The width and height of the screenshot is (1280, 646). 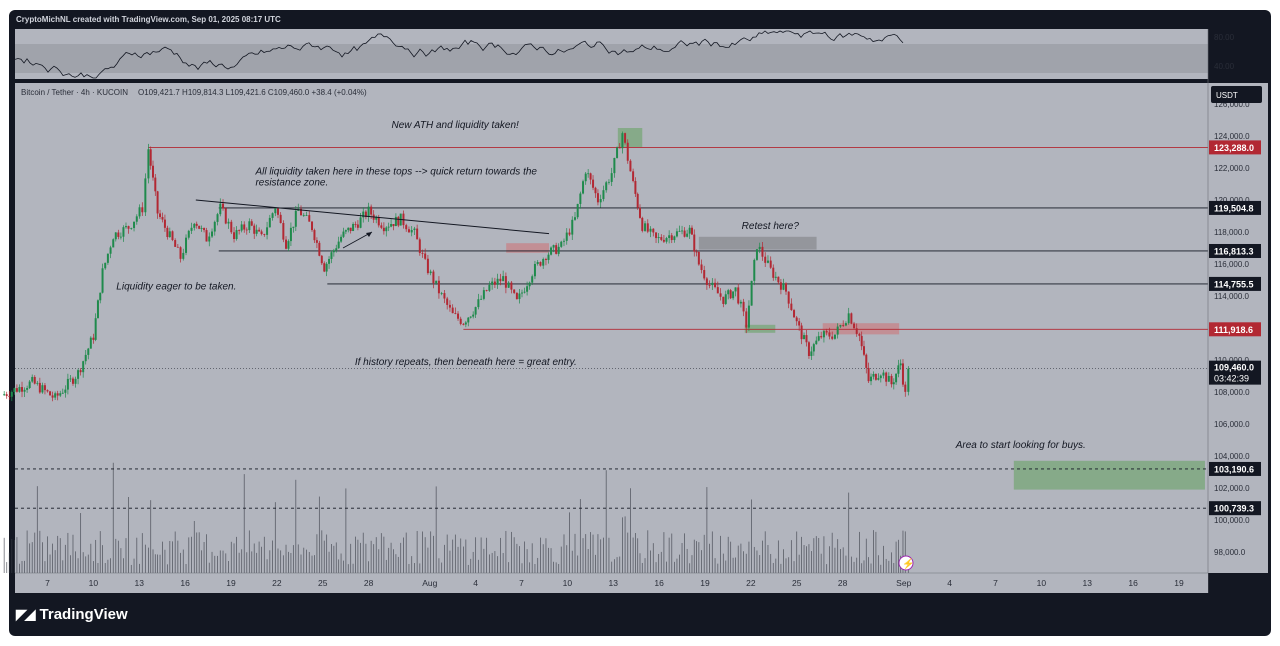 I want to click on x-tick-label: 7, so click(x=995, y=583).